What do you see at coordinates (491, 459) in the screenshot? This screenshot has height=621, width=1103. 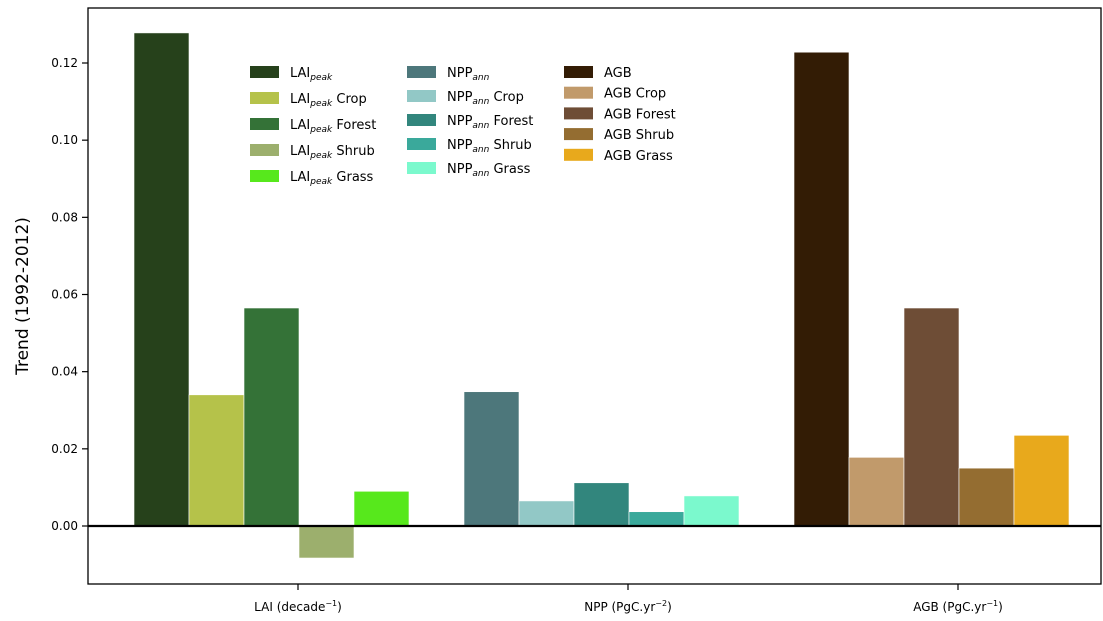 I see `bar-npp` at bounding box center [491, 459].